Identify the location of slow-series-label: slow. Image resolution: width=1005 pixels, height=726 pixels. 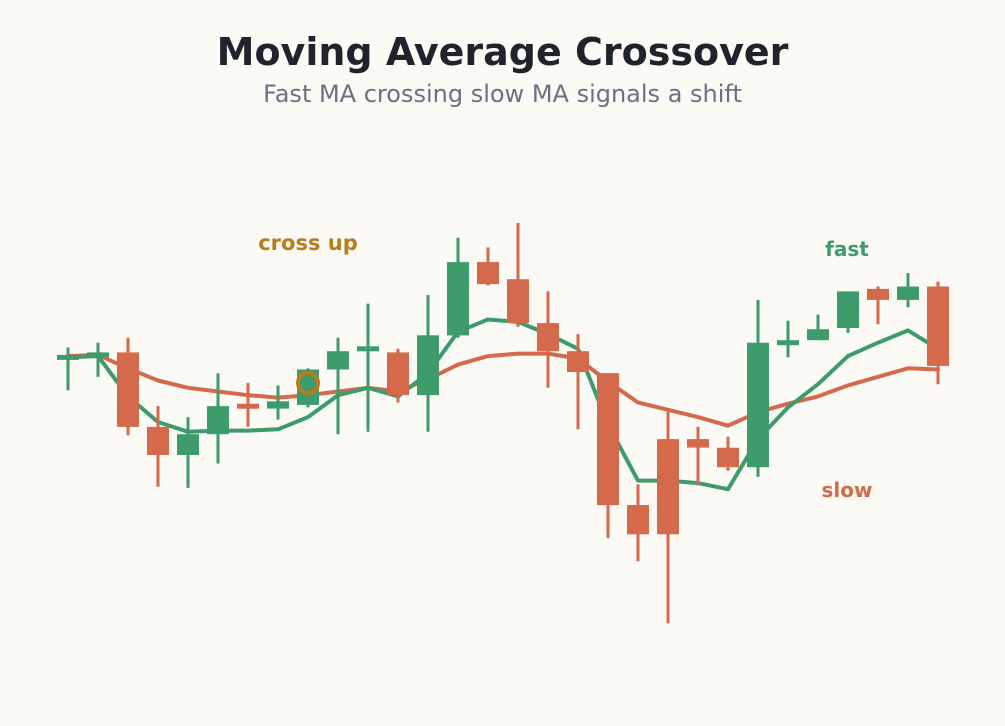
(847, 490).